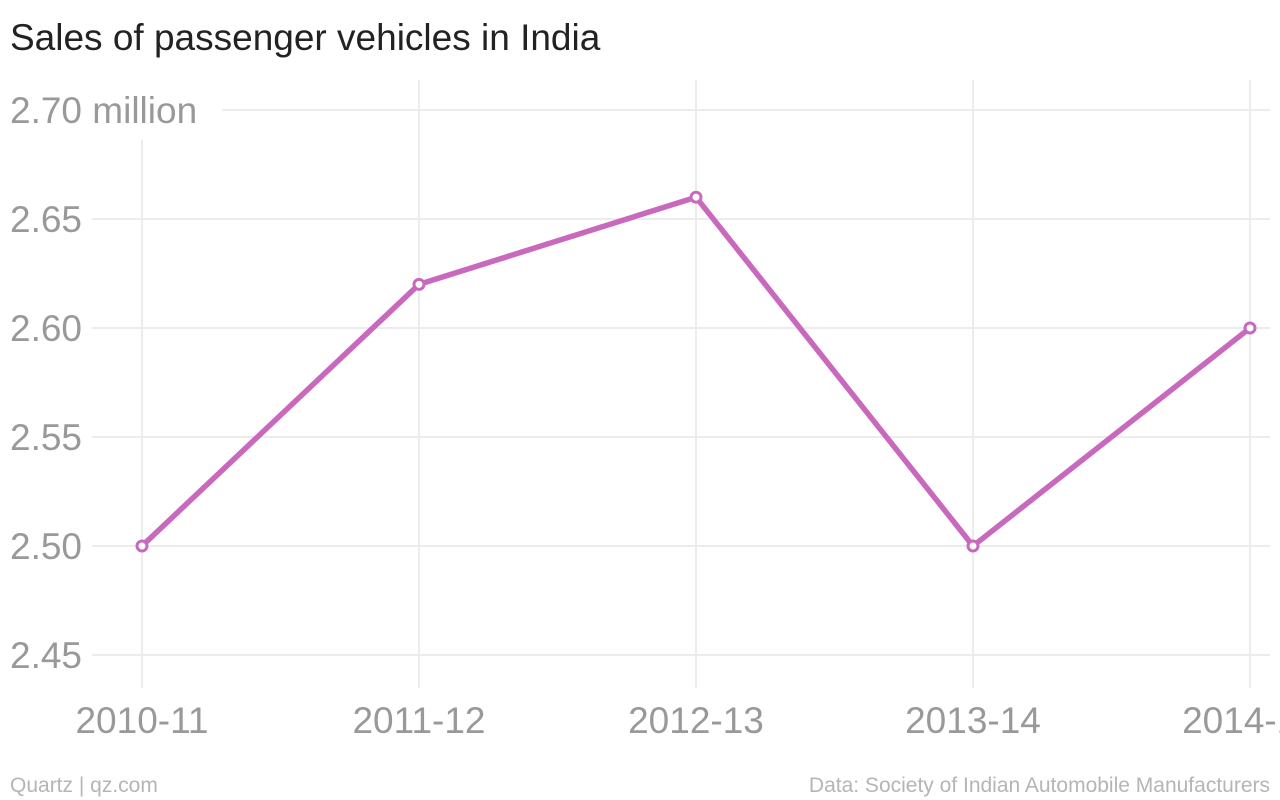 This screenshot has height=800, width=1280. Describe the element at coordinates (973, 720) in the screenshot. I see `x-tick-label: 2013-14` at that location.